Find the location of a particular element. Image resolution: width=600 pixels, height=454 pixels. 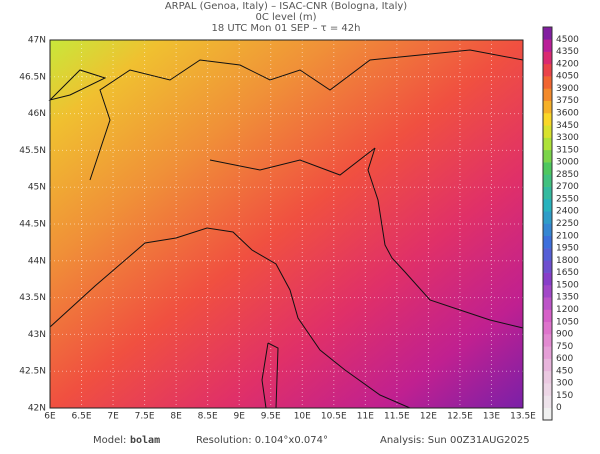

colorbar-label: 3900 is located at coordinates (567, 89).